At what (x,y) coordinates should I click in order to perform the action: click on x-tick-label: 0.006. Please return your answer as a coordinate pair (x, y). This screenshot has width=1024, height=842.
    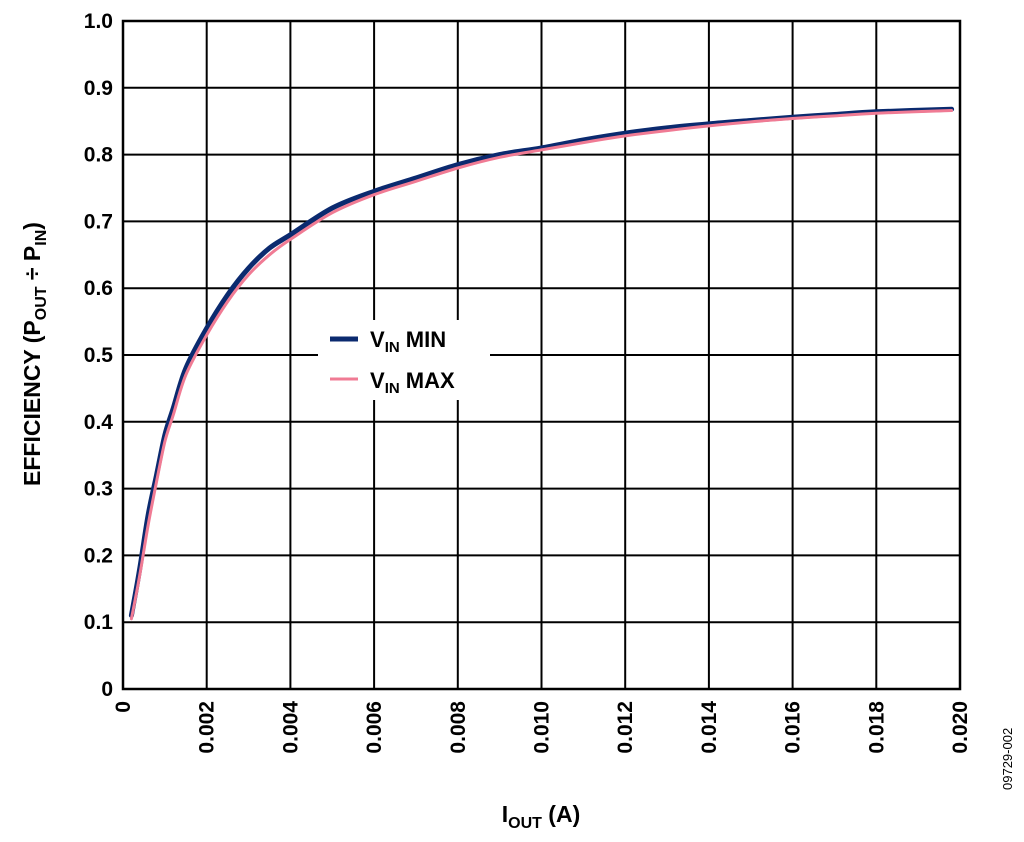
    Looking at the image, I should click on (374, 727).